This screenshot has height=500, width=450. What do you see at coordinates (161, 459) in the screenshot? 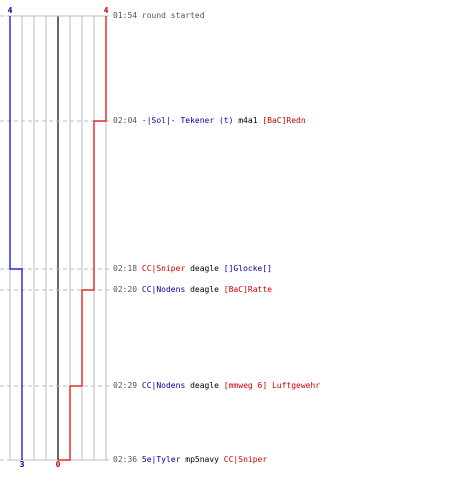
I see `event-killer: 5e|Tyler` at bounding box center [161, 459].